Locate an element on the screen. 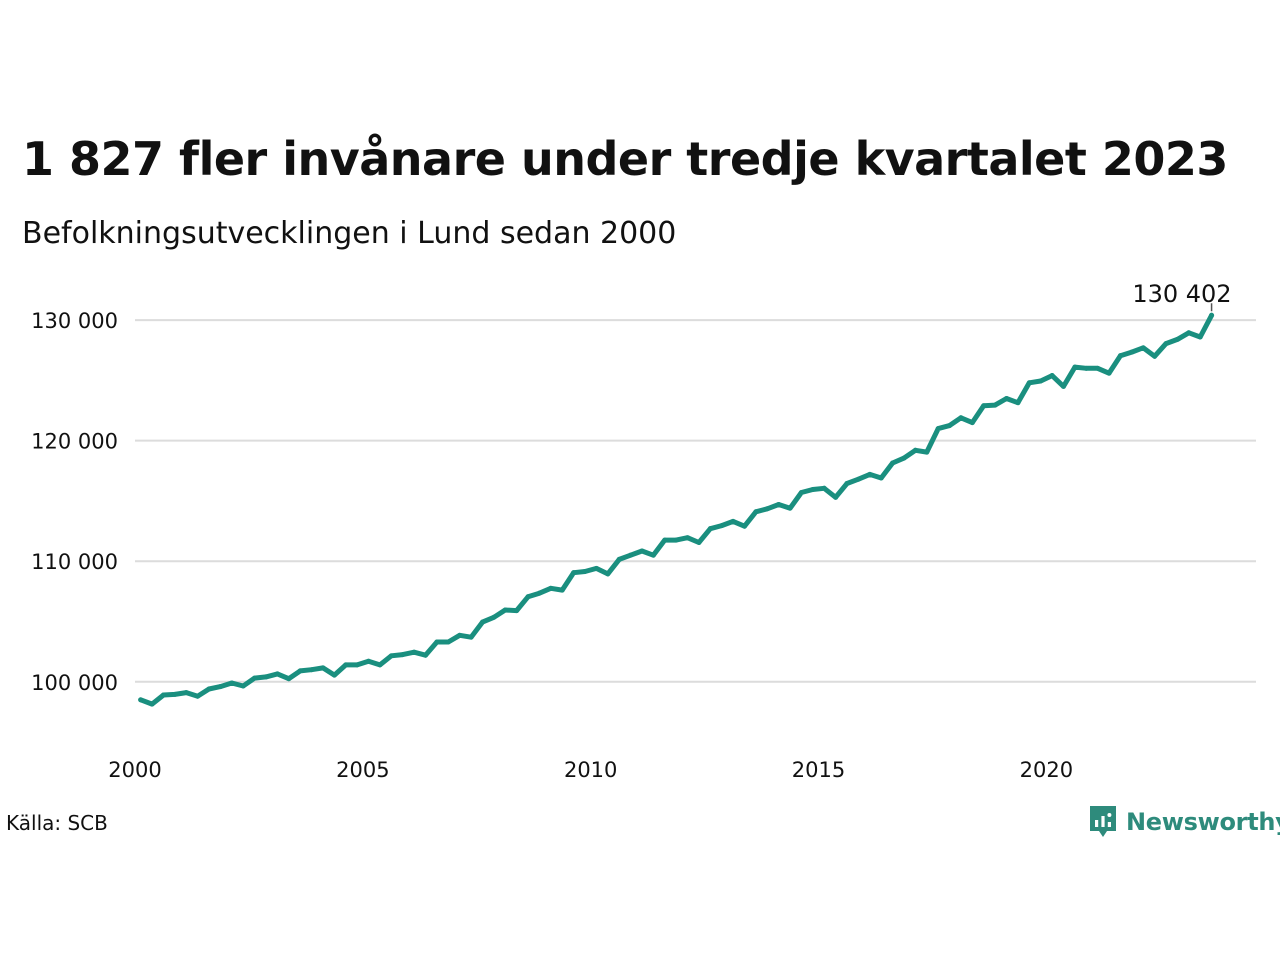 This screenshot has height=960, width=1280. brand-logo: Newsworthy is located at coordinates (1184, 822).